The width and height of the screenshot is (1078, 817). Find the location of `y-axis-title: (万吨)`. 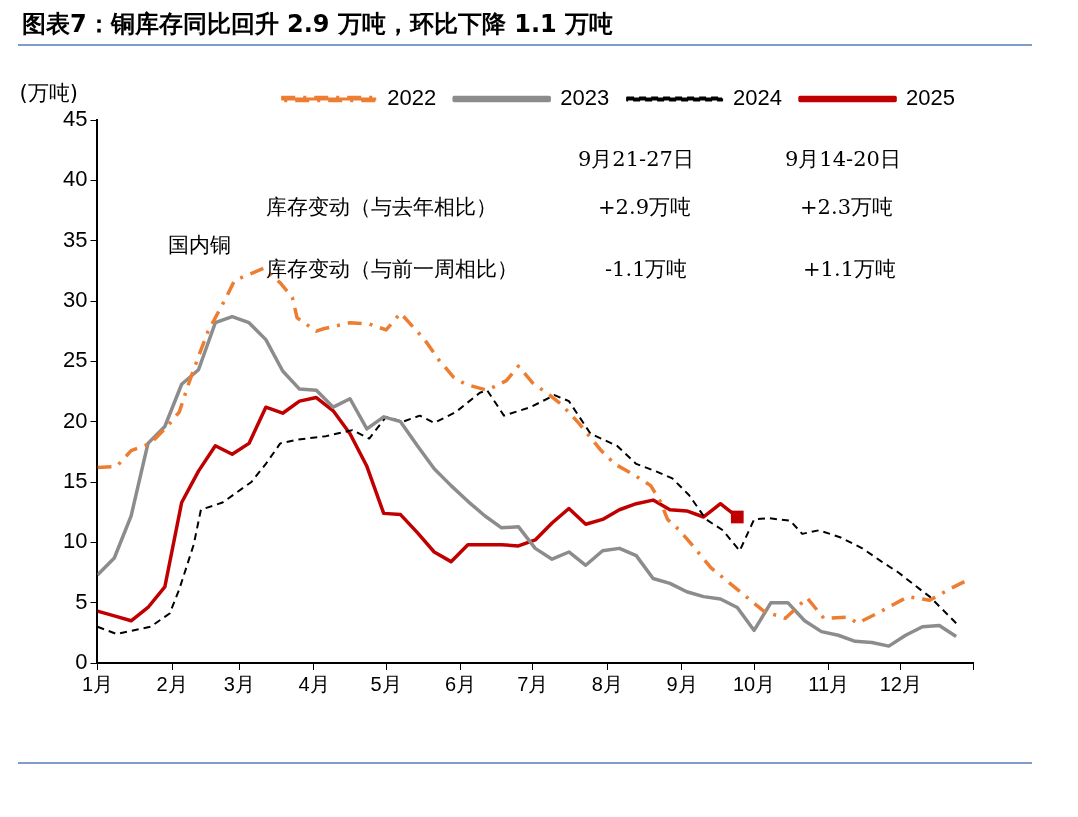

y-axis-title: (万吨) is located at coordinates (48, 93).